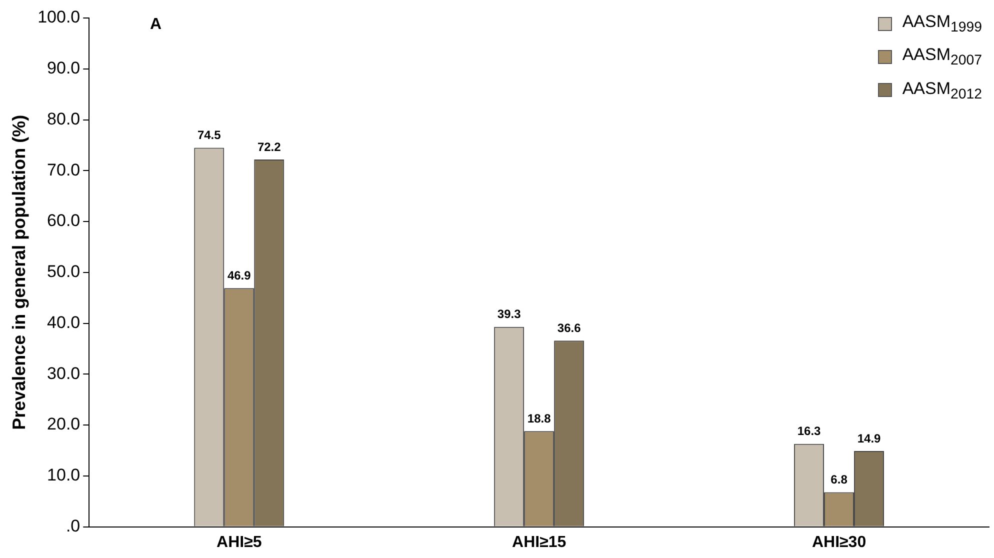 This screenshot has width=994, height=558. What do you see at coordinates (239, 275) in the screenshot?
I see `data-label: 46.9` at bounding box center [239, 275].